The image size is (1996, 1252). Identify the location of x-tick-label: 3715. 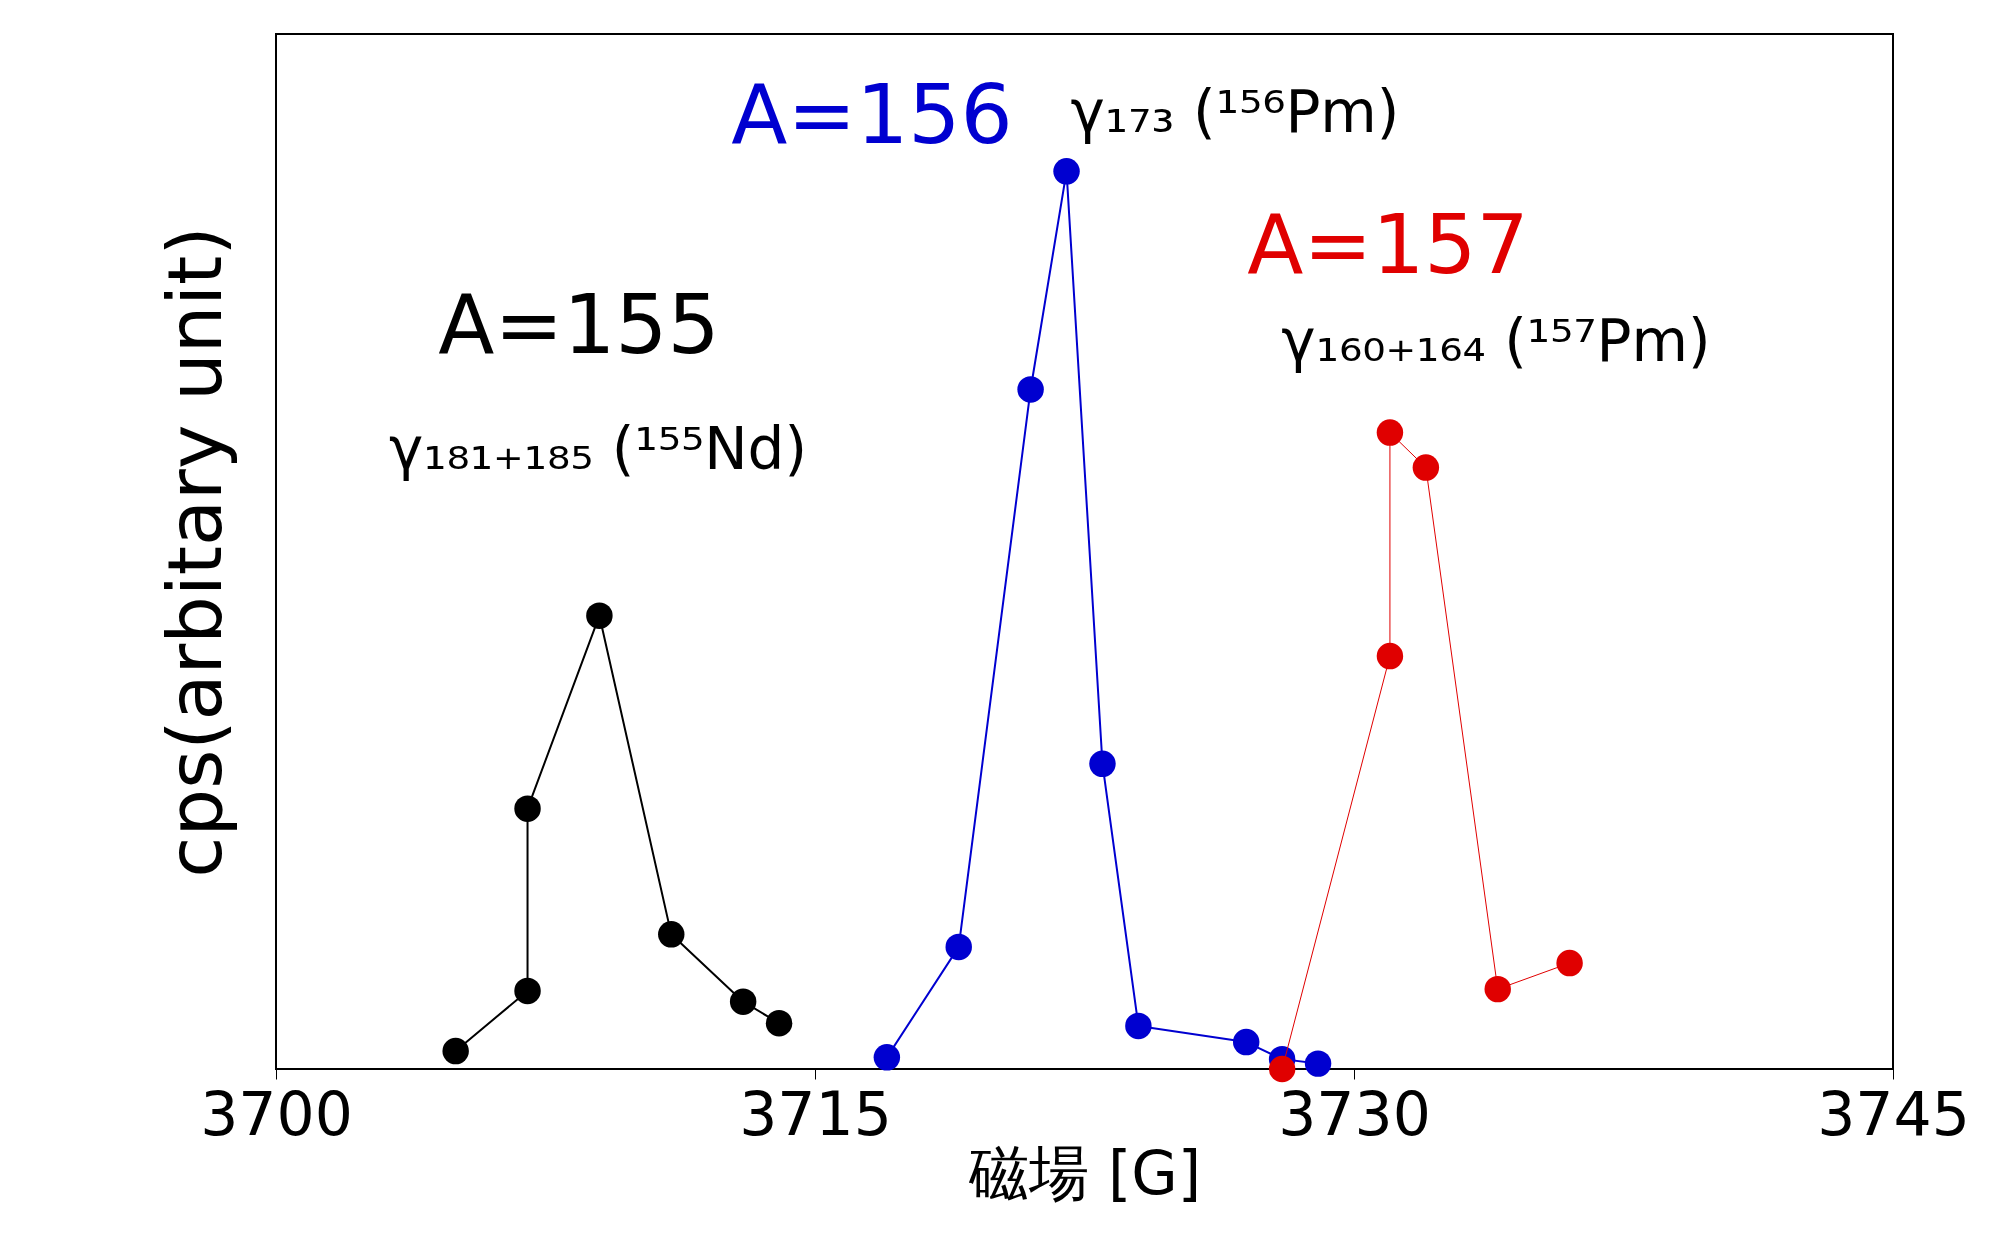
(815, 1113).